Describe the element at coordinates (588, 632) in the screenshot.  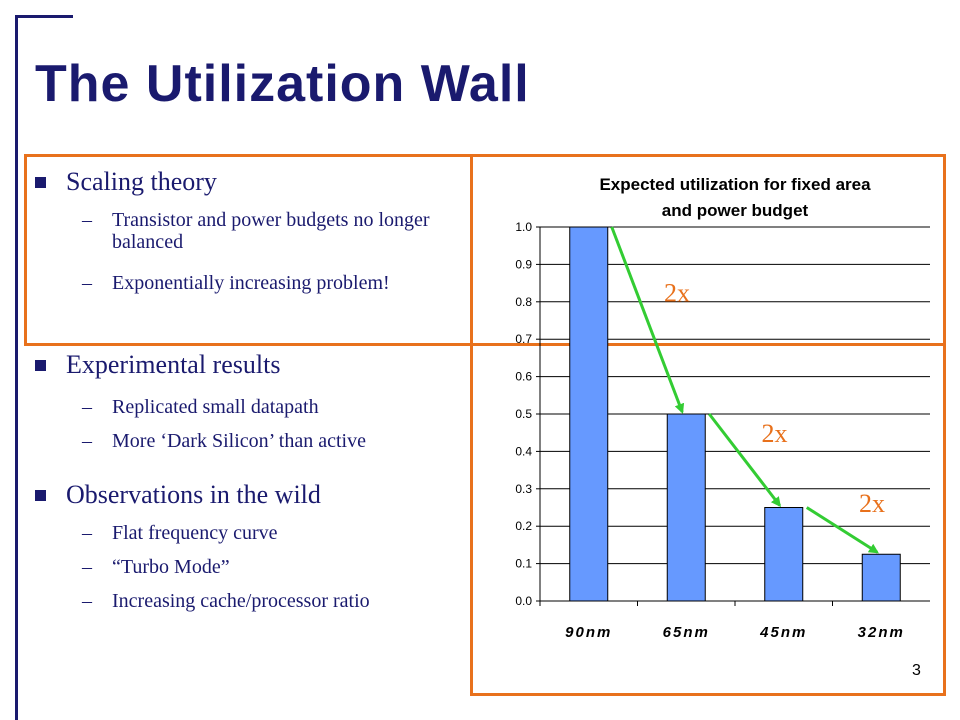
I see `x-tick-label: 90nm` at that location.